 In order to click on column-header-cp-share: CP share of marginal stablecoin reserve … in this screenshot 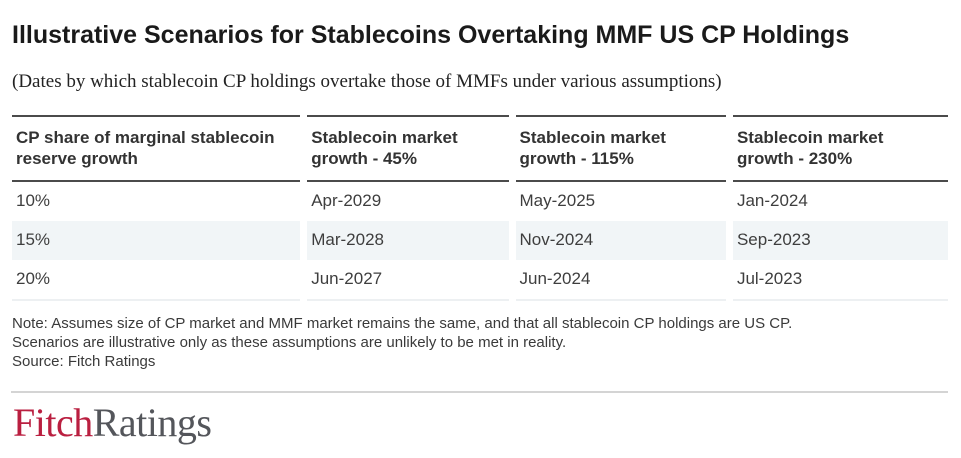, I will do `click(156, 148)`.